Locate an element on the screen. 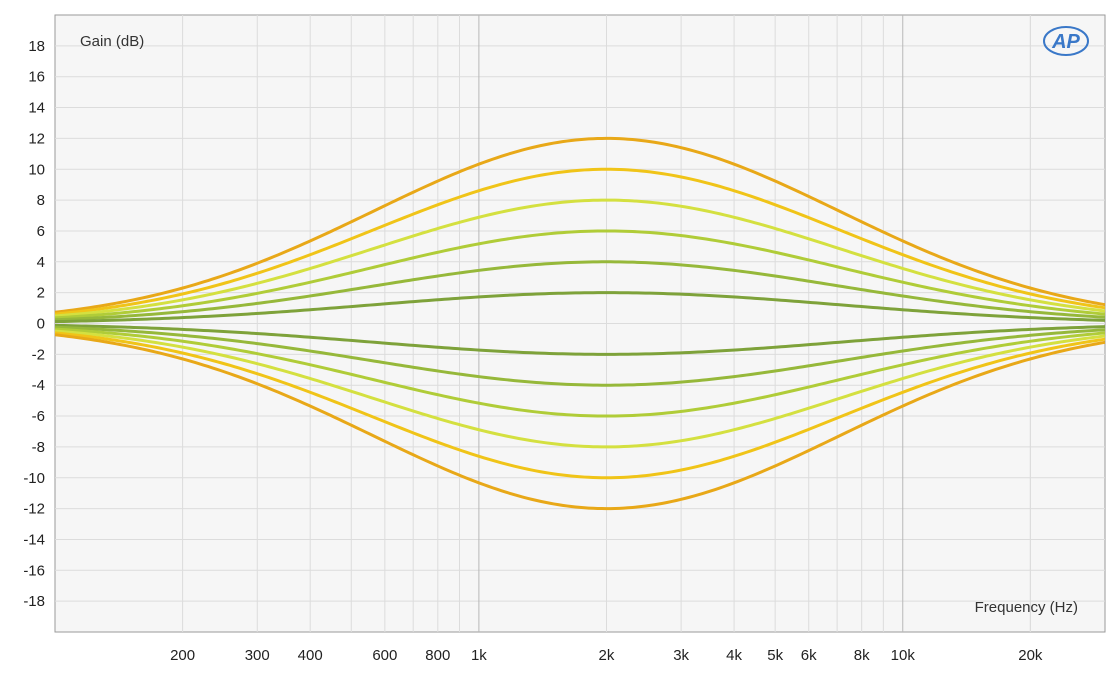  y-tick-label: -10 is located at coordinates (34, 478).